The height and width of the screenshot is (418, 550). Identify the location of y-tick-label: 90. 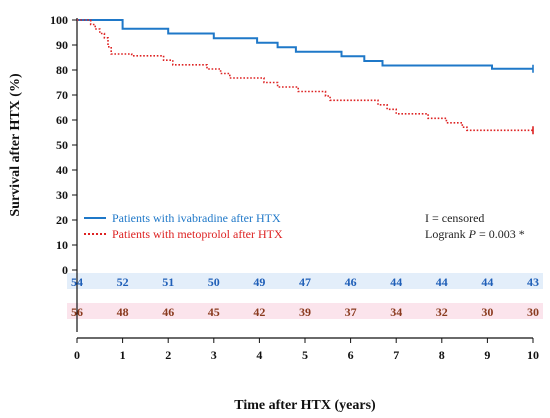
(62, 45).